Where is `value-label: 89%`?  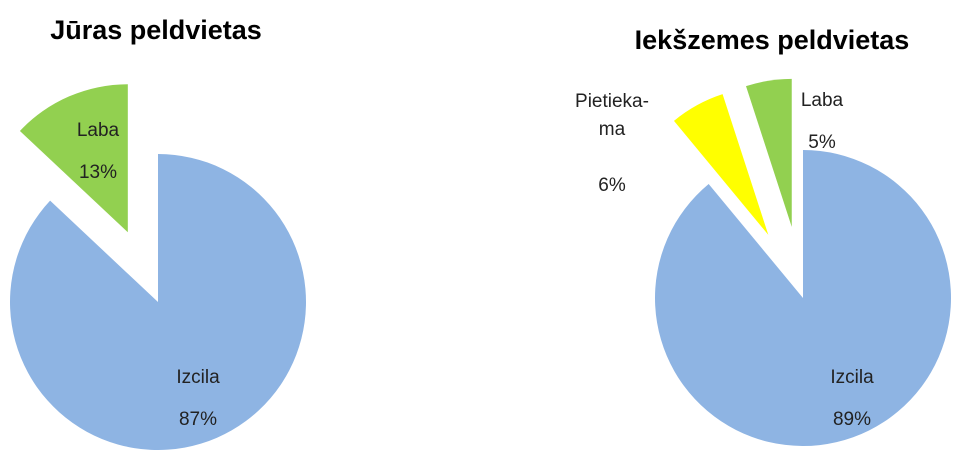 value-label: 89% is located at coordinates (852, 419).